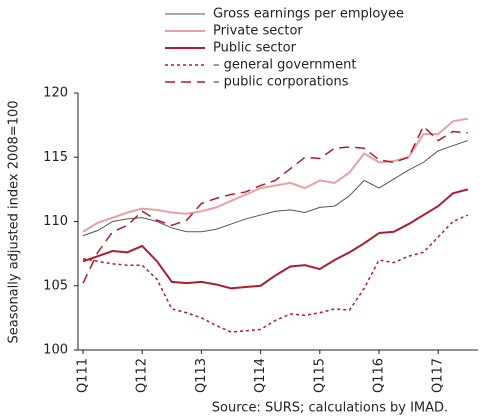  Describe the element at coordinates (330, 408) in the screenshot. I see `source-note: Source: SURS; calculations by IMAD.` at that location.